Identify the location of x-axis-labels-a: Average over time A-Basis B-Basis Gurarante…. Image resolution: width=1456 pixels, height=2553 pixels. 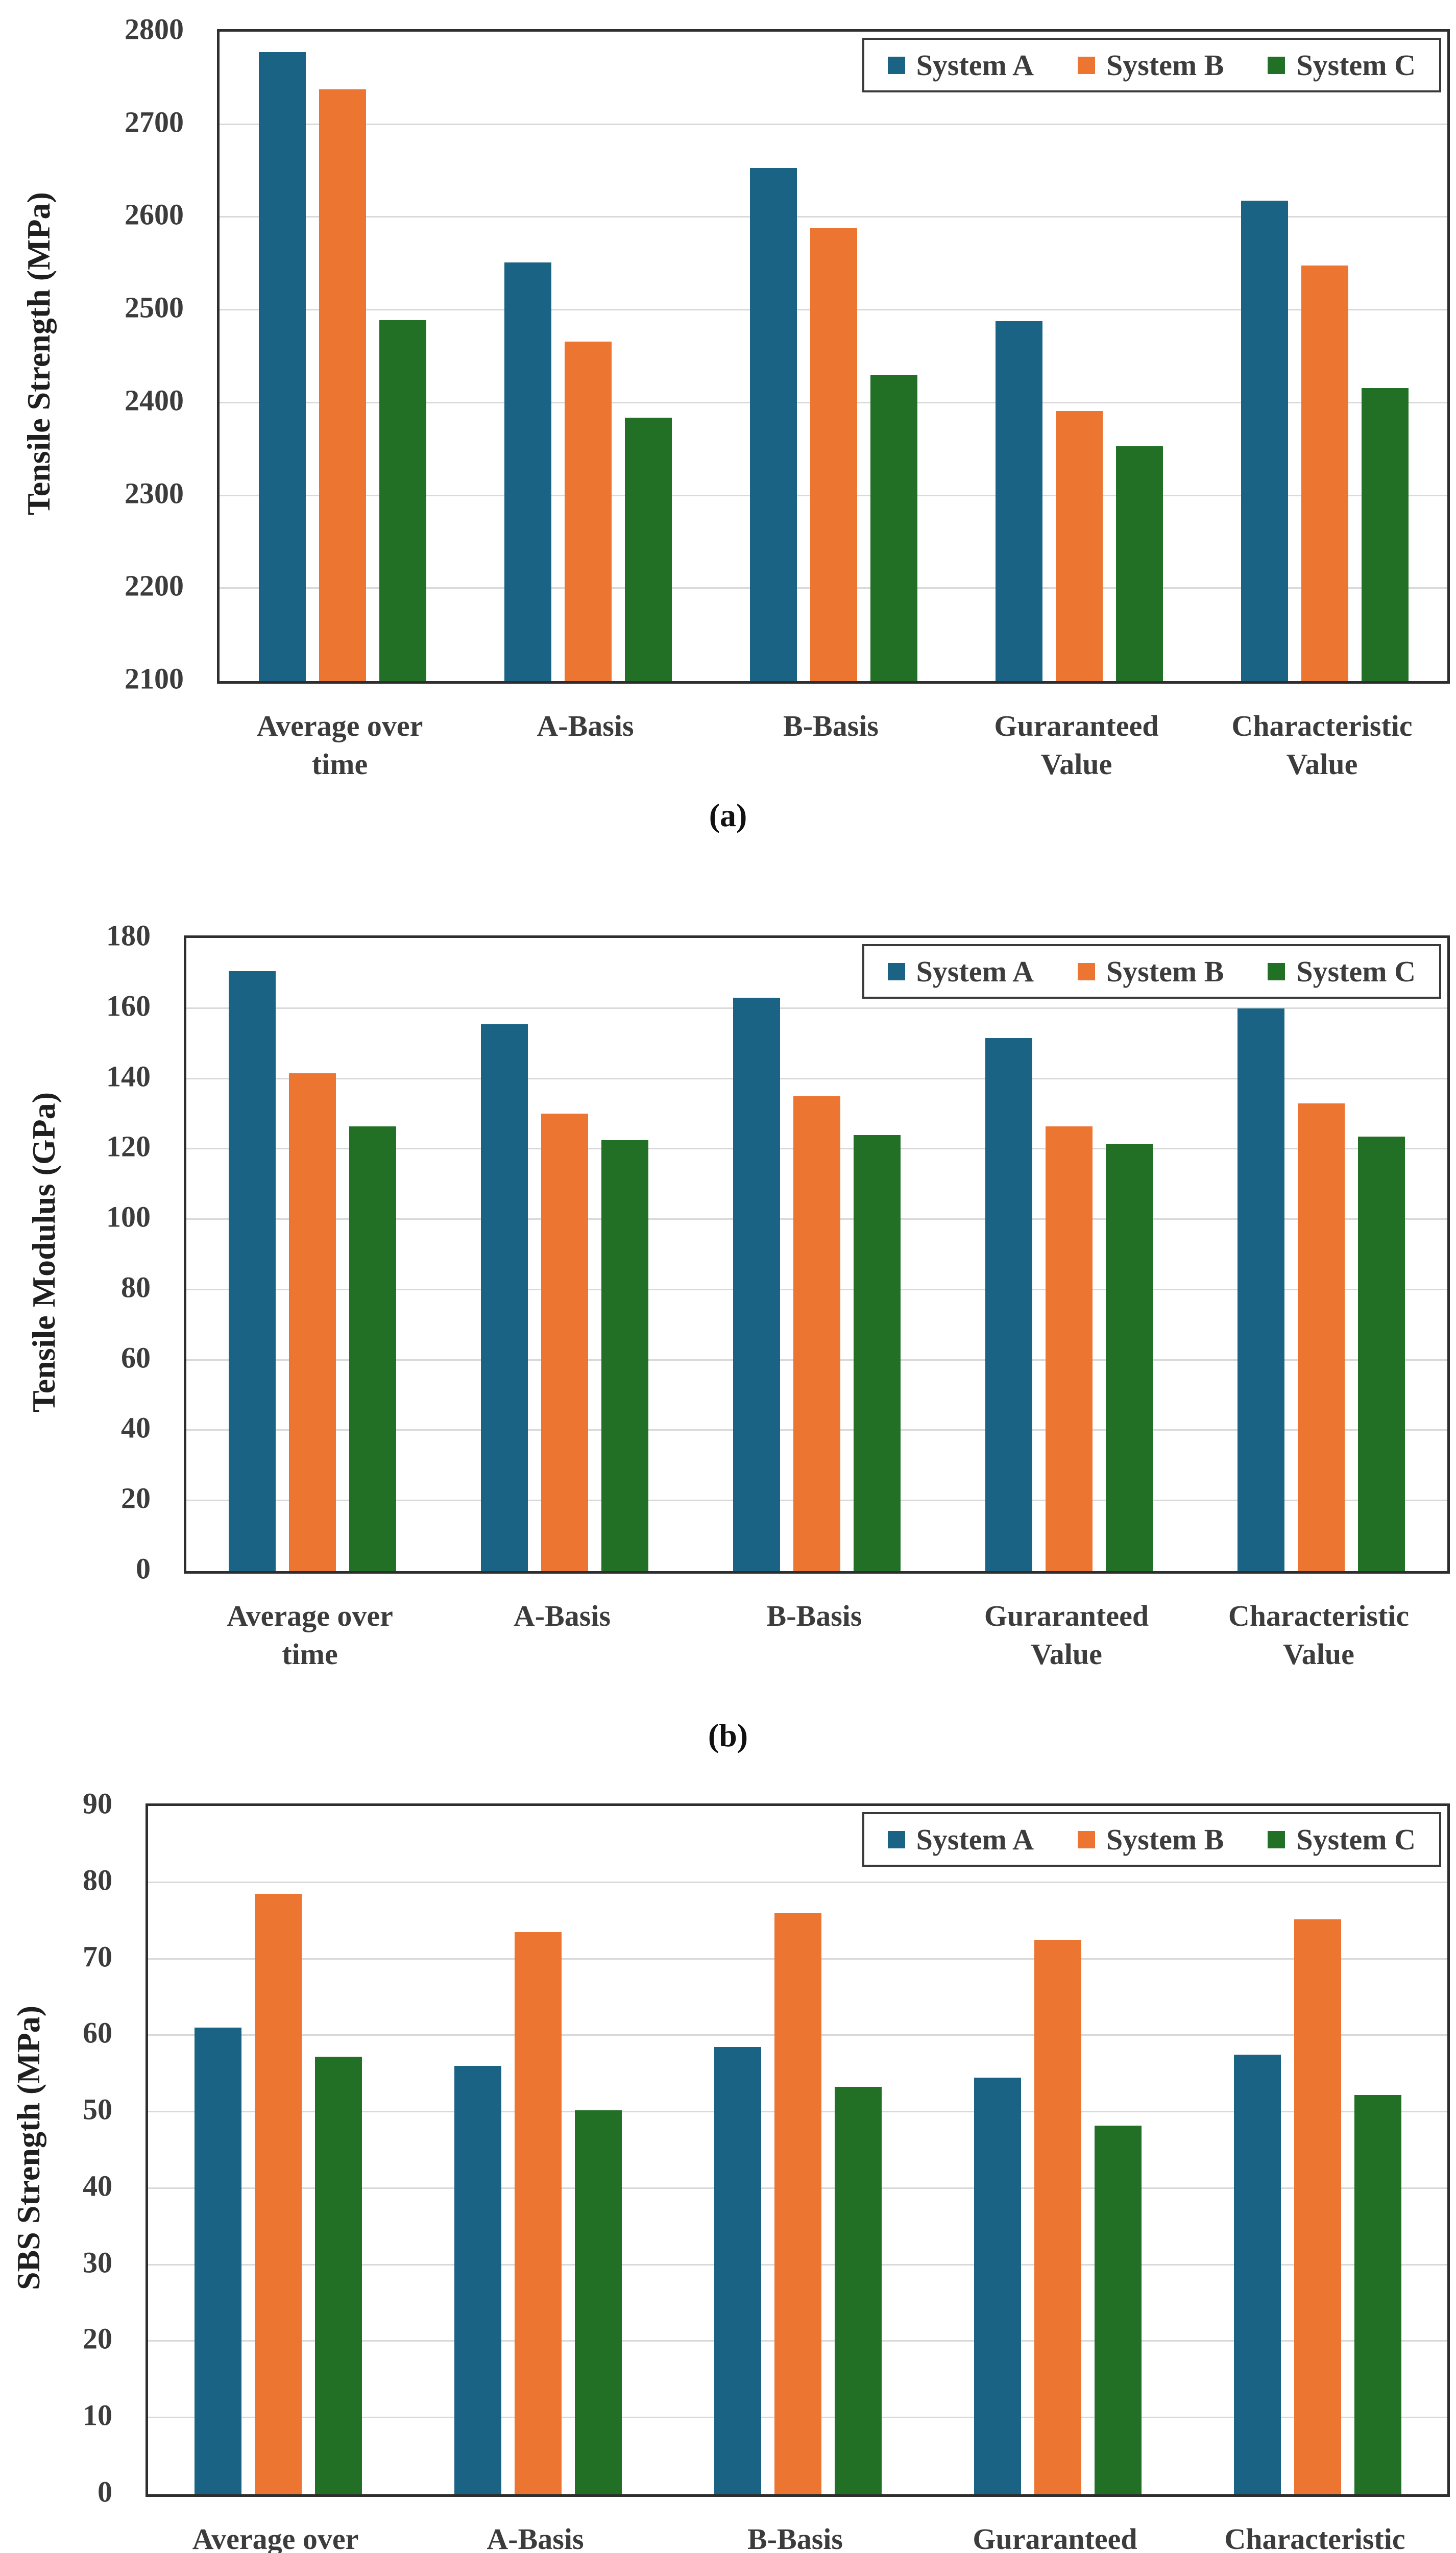
(831, 746).